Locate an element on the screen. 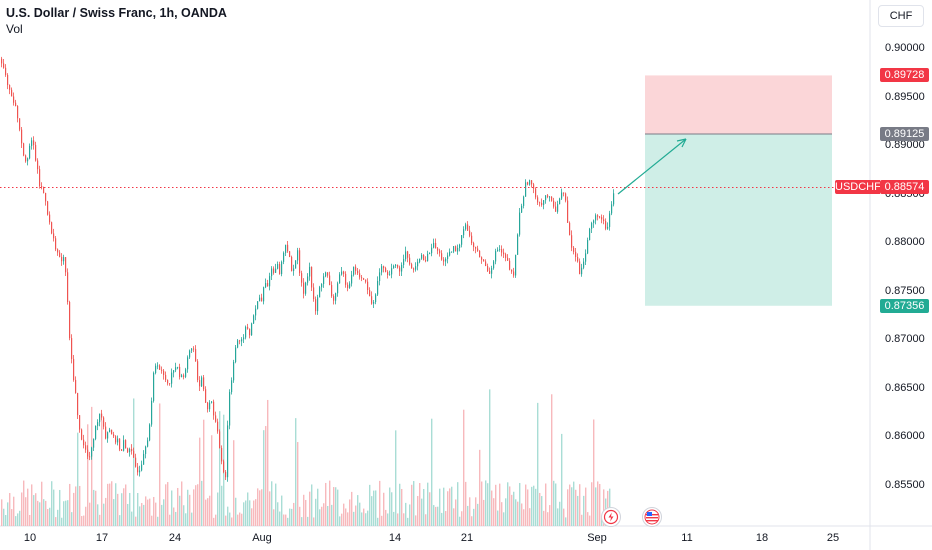 The width and height of the screenshot is (932, 550). time-tick-label: 24 is located at coordinates (175, 538).